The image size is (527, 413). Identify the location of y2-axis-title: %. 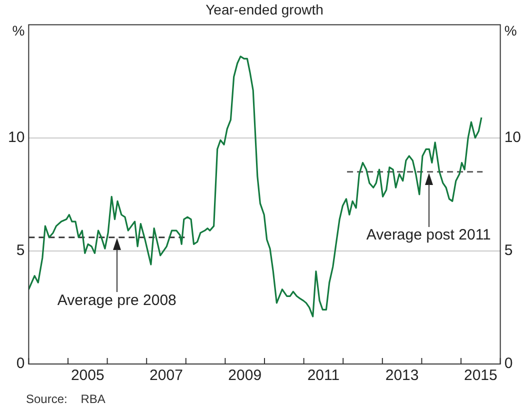
(510, 30).